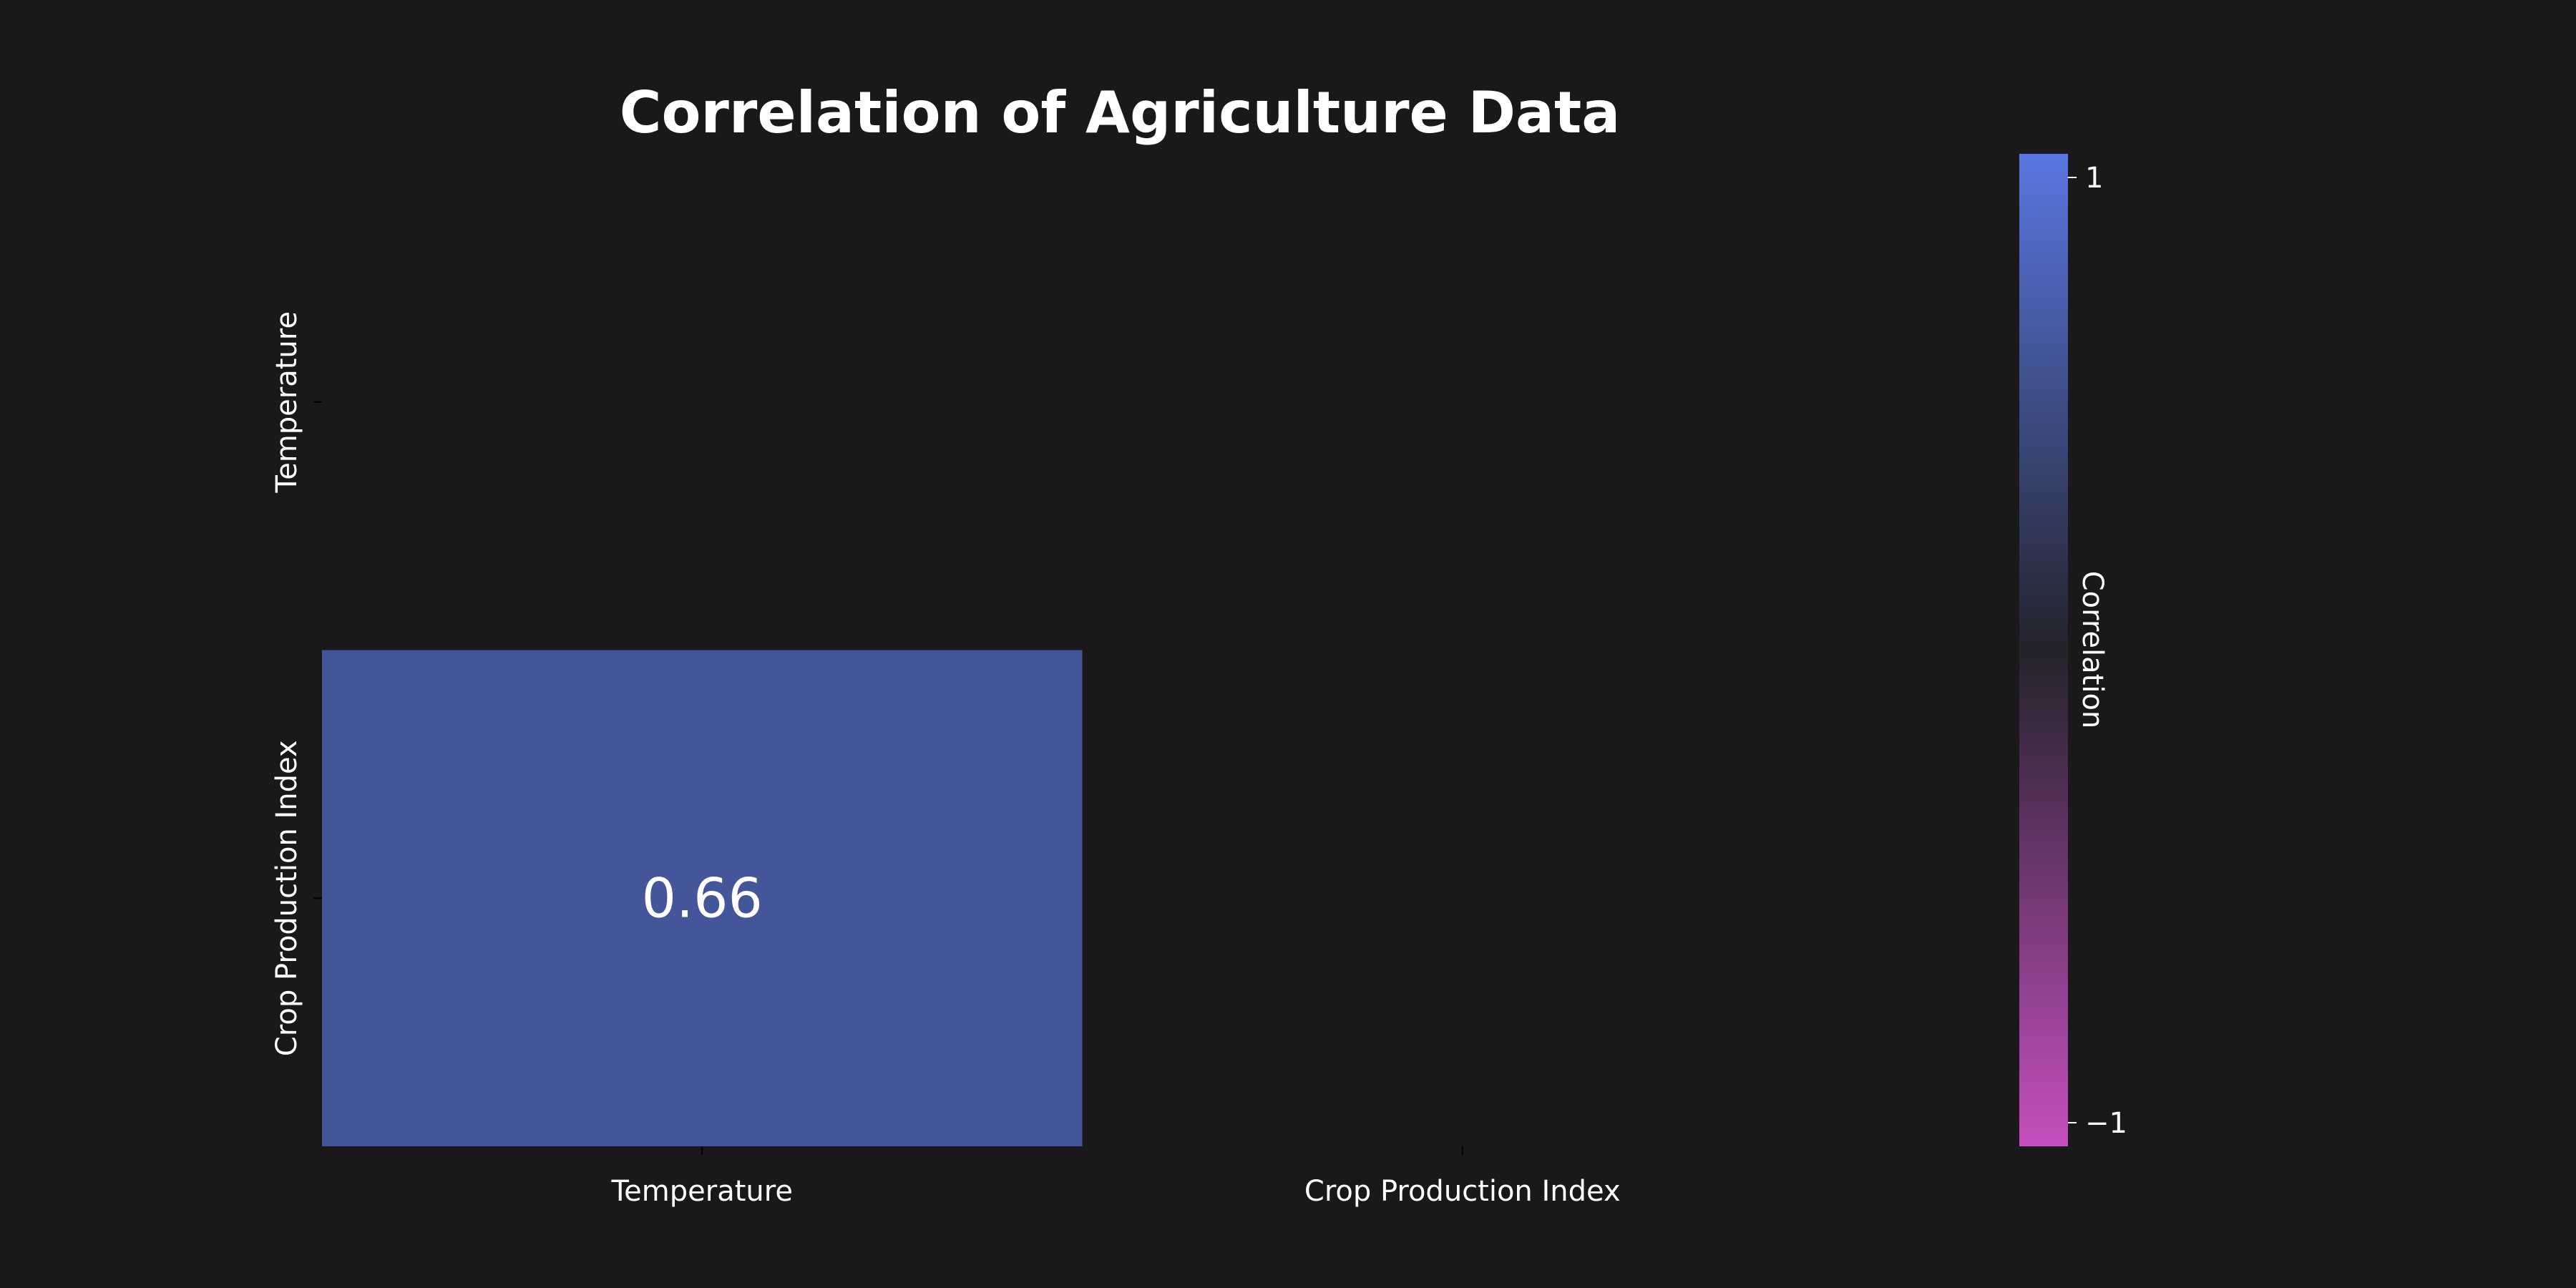 The image size is (2576, 1288). I want to click on colorbar-tick-label: −1, so click(2106, 1123).